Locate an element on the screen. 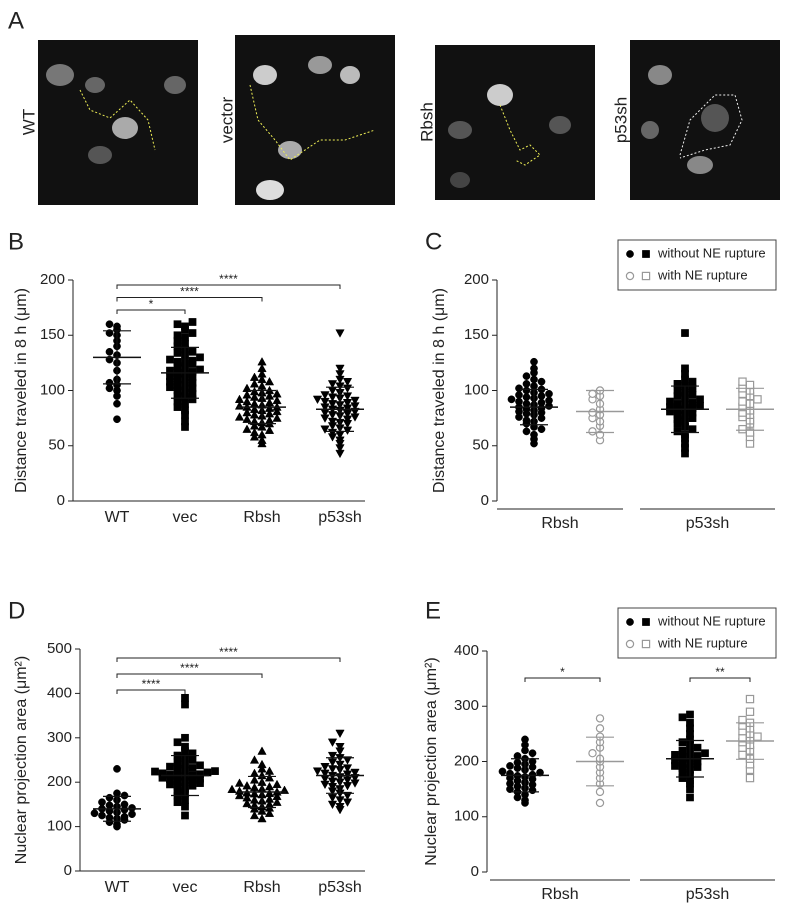 This screenshot has height=917, width=800. image-label: WT is located at coordinates (28, 122).